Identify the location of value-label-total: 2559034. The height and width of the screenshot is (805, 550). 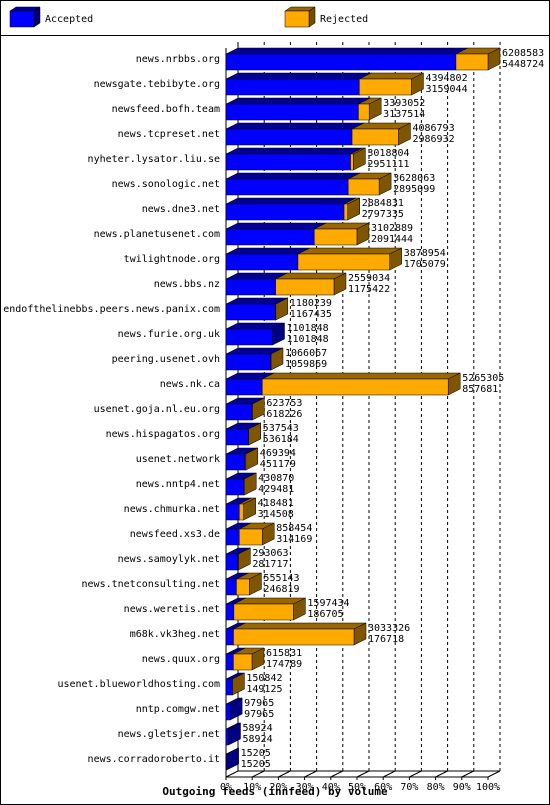
(369, 278).